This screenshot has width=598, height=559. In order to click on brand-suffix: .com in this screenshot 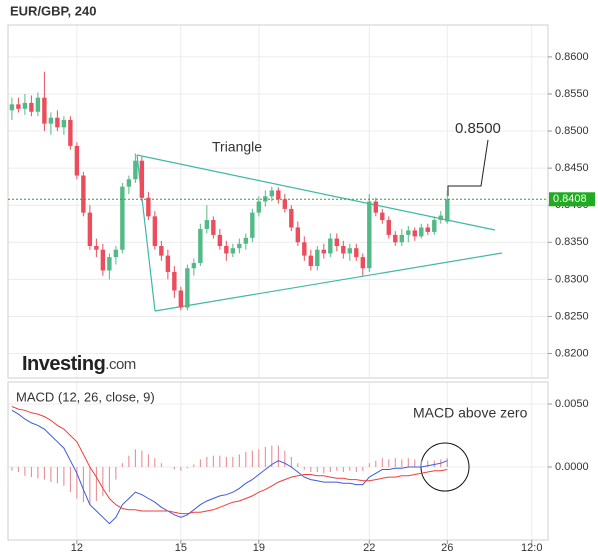, I will do `click(120, 364)`.